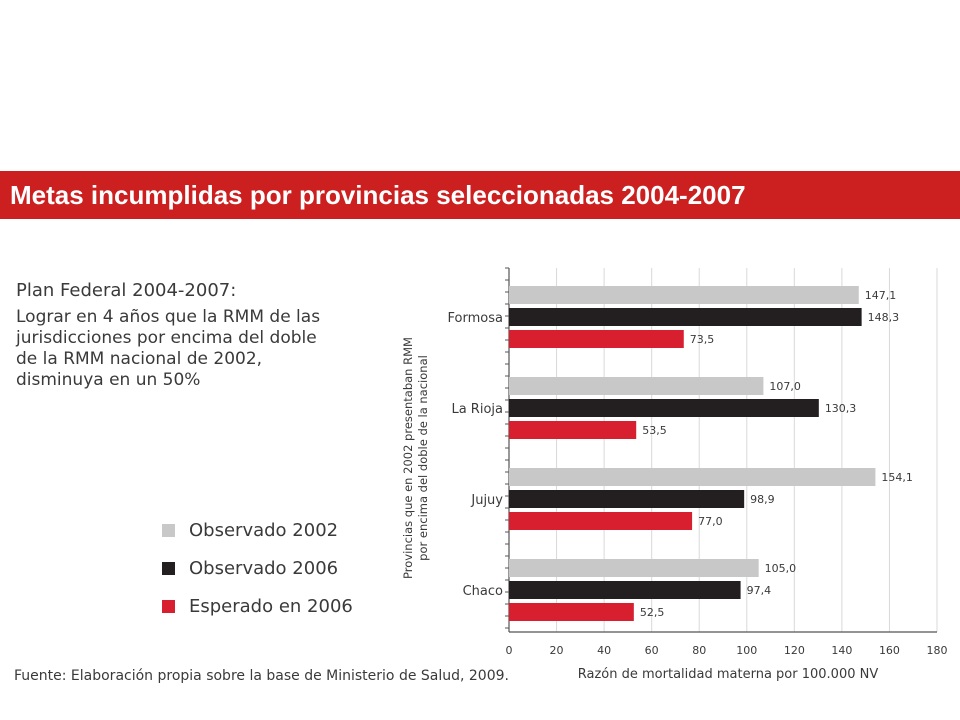 The width and height of the screenshot is (960, 720). I want to click on data-label: 53,5, so click(654, 430).